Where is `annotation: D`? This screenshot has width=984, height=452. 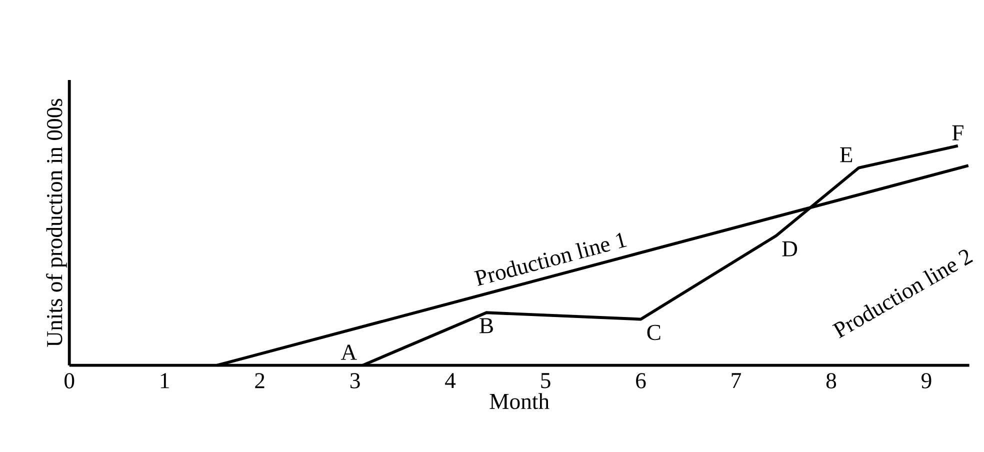
annotation: D is located at coordinates (790, 248).